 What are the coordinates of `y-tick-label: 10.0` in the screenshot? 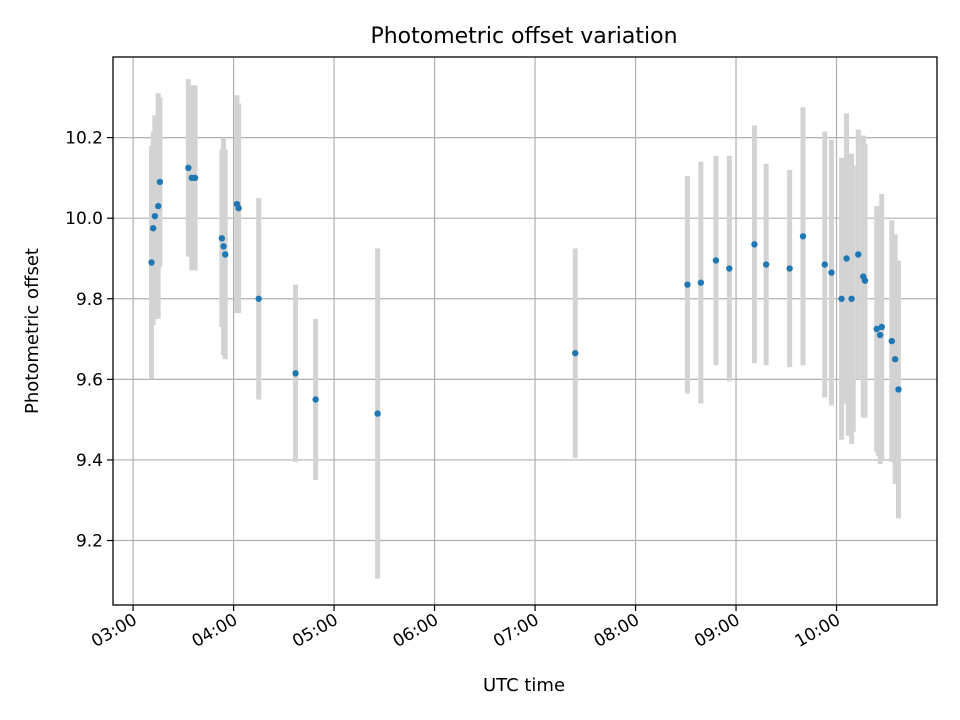 It's located at (84, 219).